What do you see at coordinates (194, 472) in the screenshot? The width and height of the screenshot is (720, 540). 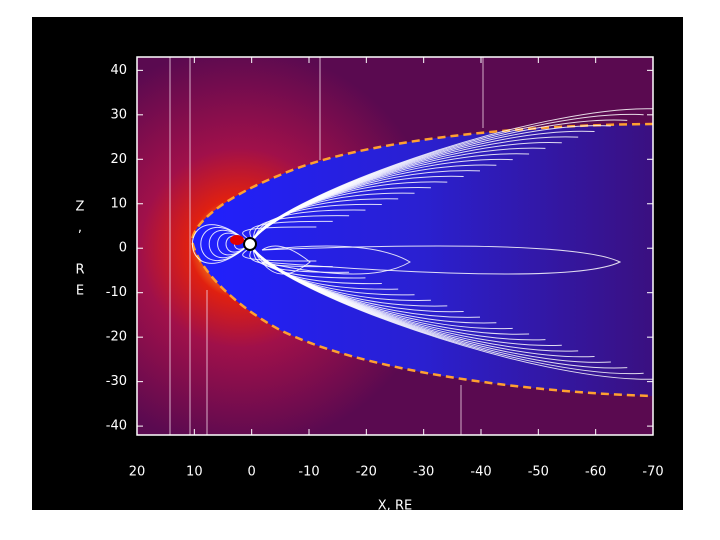 I see `x-tick-label: 10` at bounding box center [194, 472].